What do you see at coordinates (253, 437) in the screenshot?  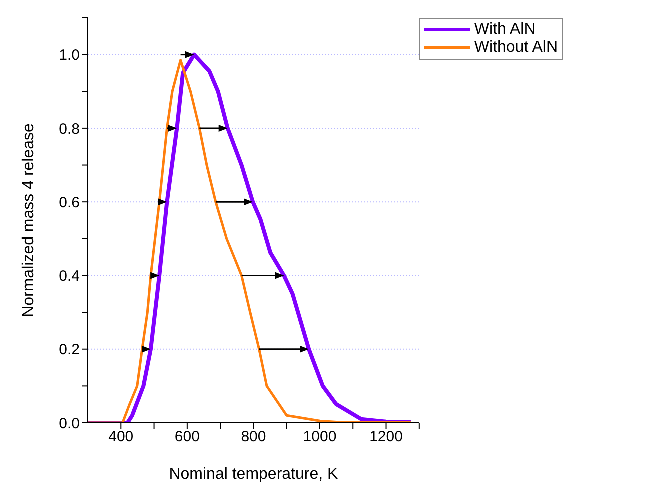 I see `x-tick-label: 800` at bounding box center [253, 437].